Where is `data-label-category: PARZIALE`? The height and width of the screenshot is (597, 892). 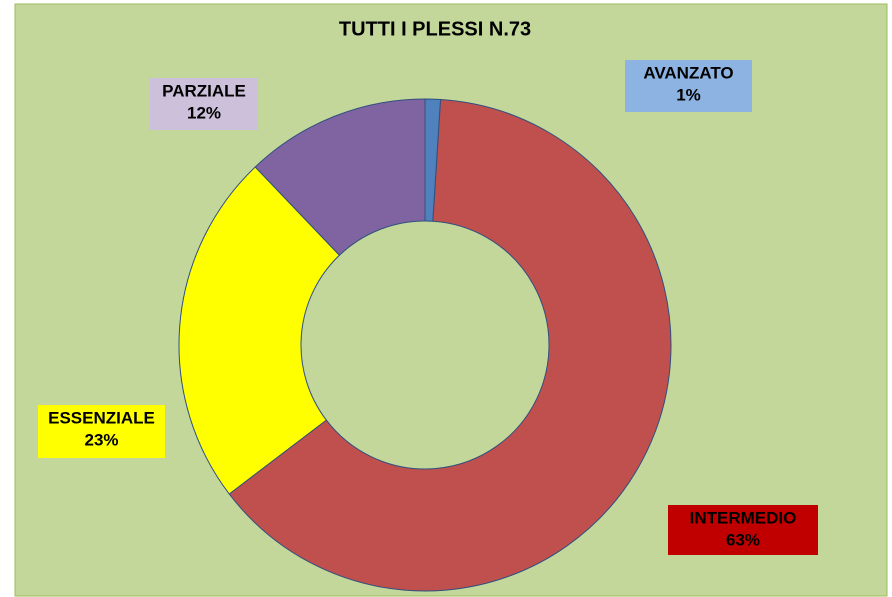
data-label-category: PARZIALE is located at coordinates (204, 90).